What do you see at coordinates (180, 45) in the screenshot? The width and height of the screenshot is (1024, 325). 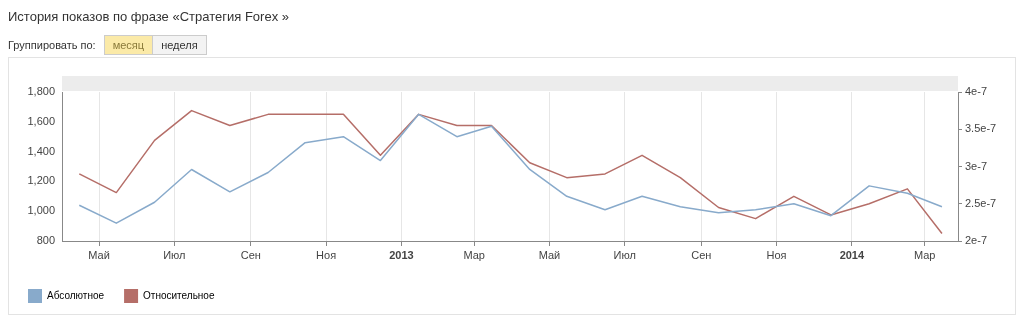 I see `text: неделя` at bounding box center [180, 45].